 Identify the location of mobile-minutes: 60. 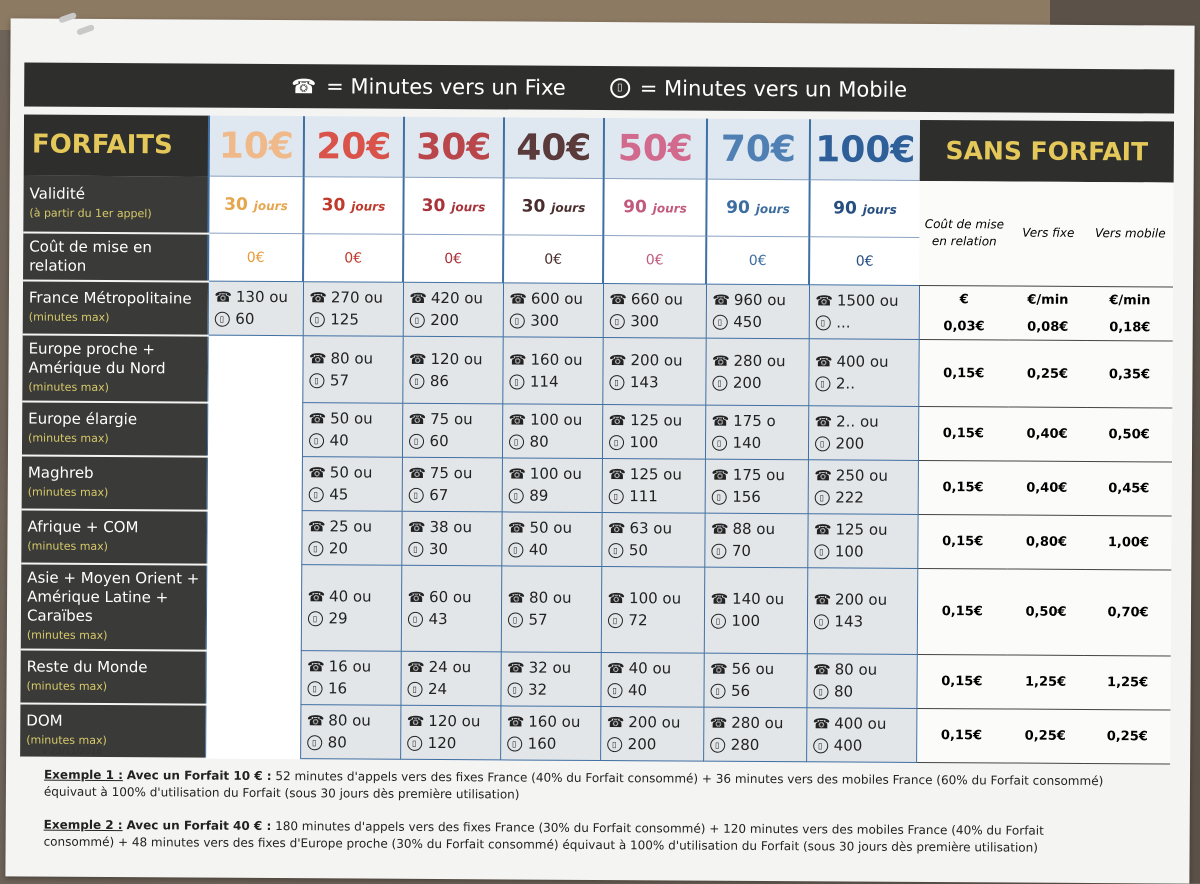
(245, 318).